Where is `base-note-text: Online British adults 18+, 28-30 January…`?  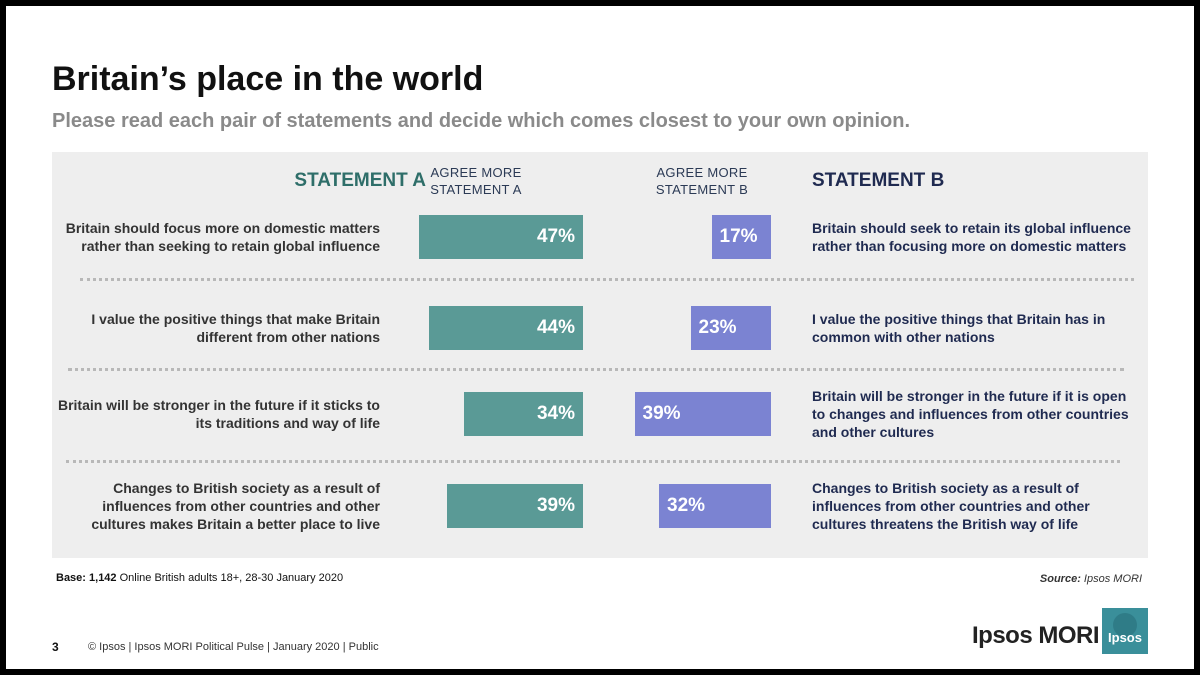 base-note-text: Online British adults 18+, 28-30 January… is located at coordinates (230, 578).